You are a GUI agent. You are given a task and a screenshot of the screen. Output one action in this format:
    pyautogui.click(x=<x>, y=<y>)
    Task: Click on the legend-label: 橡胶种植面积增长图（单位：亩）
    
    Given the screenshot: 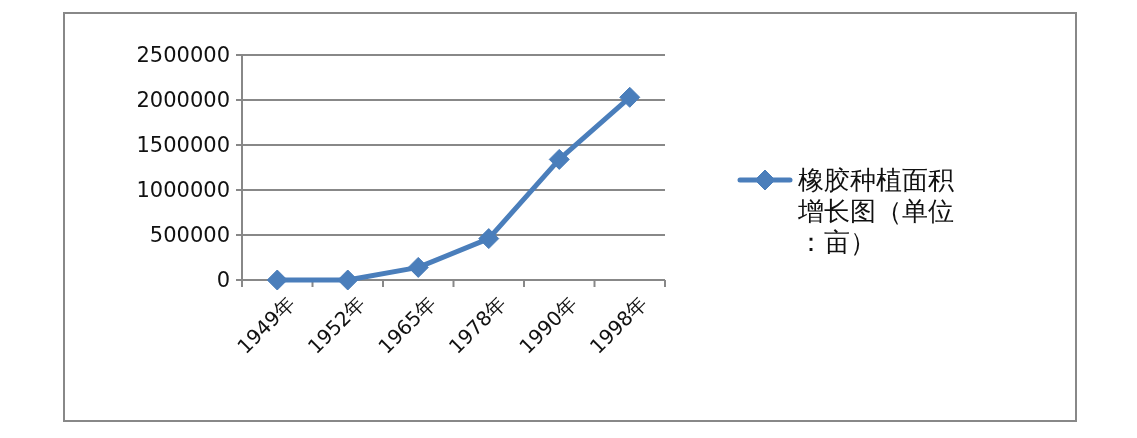 What is the action you would take?
    pyautogui.click(x=875, y=211)
    